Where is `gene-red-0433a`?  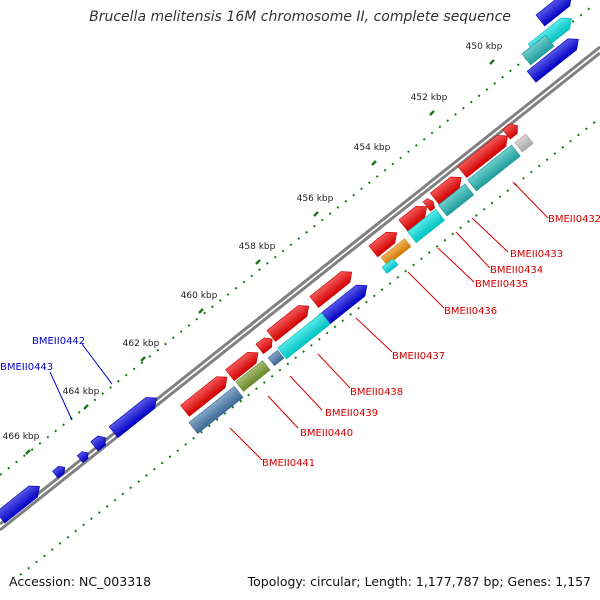 gene-red-0433a is located at coordinates (483, 156).